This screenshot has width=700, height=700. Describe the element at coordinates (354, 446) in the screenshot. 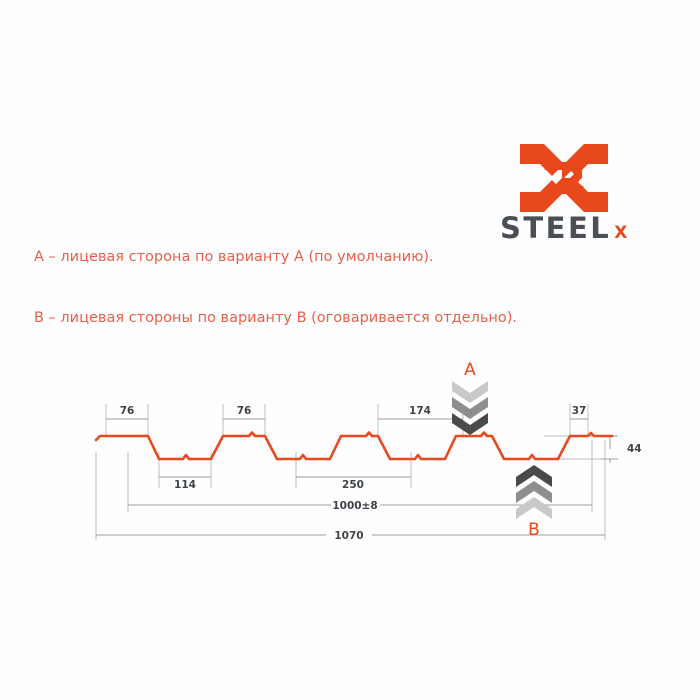

I see `profile-outline` at that location.